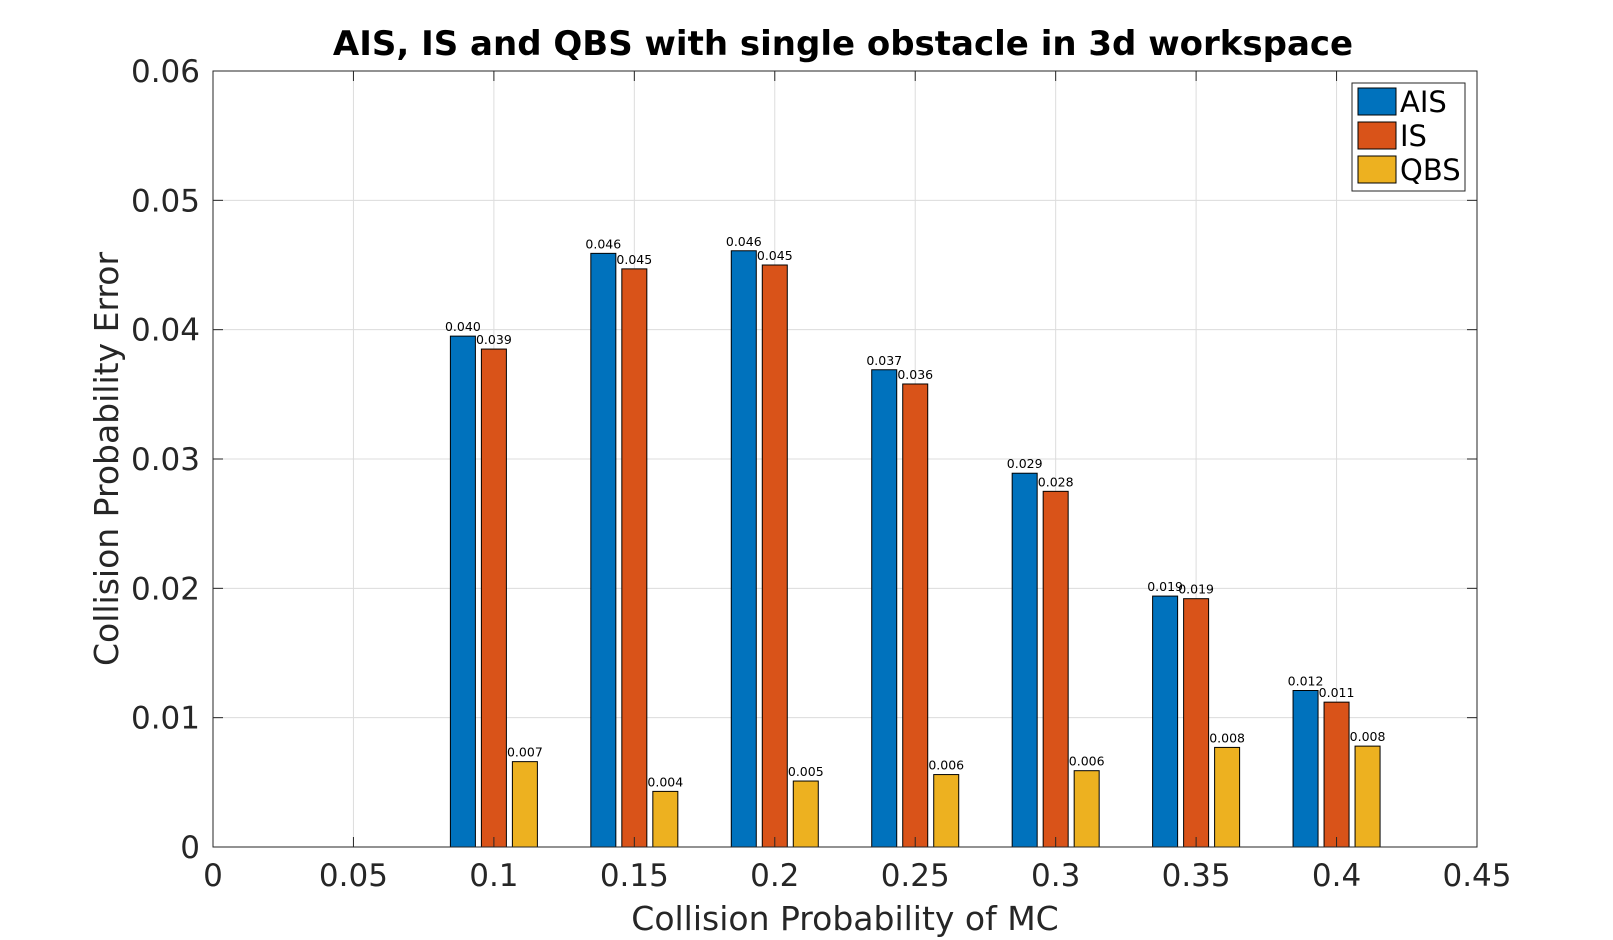 Image resolution: width=1613 pixels, height=940 pixels. Describe the element at coordinates (915, 876) in the screenshot. I see `x-tick-label: 0.25` at that location.